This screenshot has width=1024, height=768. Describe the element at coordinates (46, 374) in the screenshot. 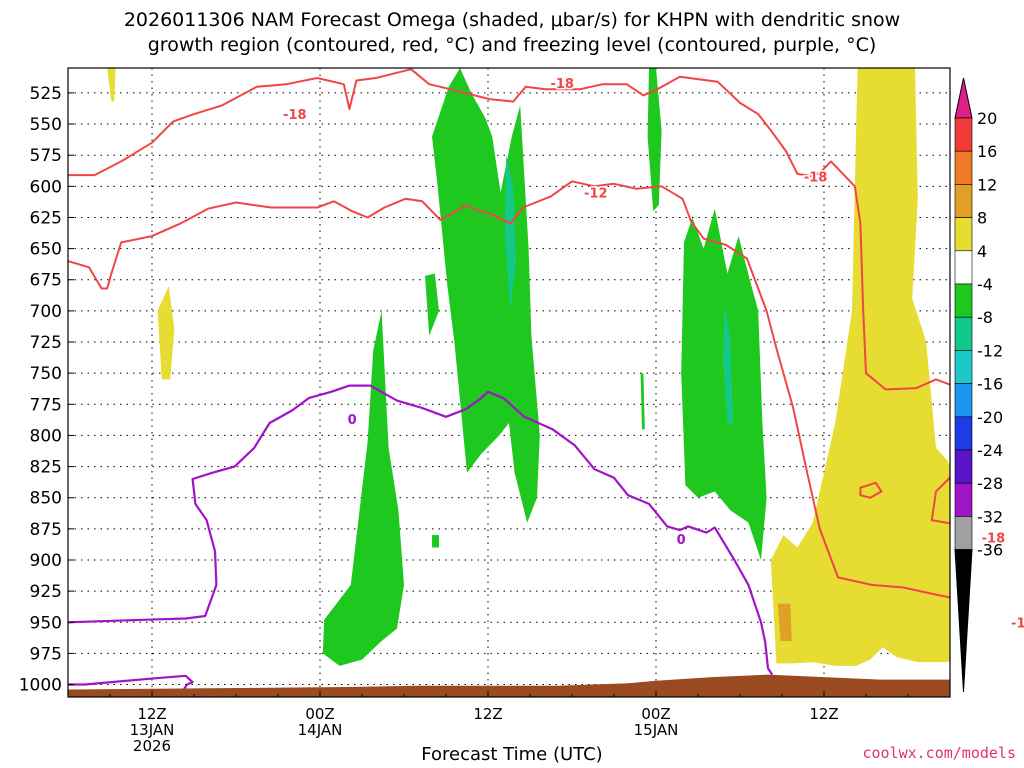

I see `y-tick-label: 750` at that location.